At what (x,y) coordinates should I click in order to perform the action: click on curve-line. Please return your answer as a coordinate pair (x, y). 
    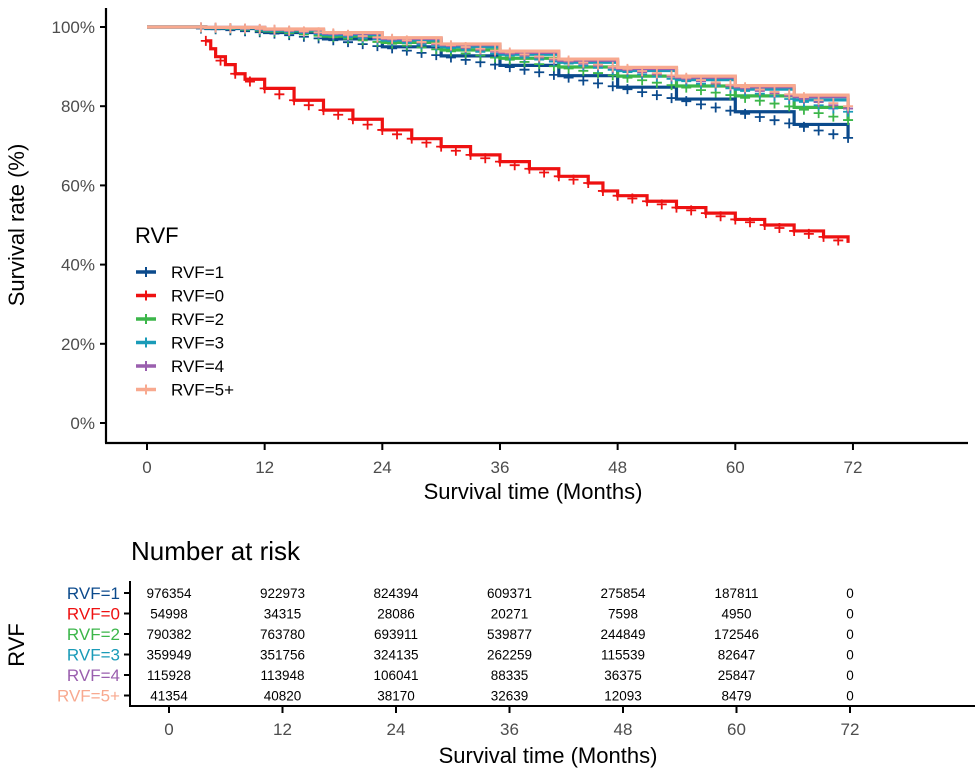
    Looking at the image, I should click on (498, 68).